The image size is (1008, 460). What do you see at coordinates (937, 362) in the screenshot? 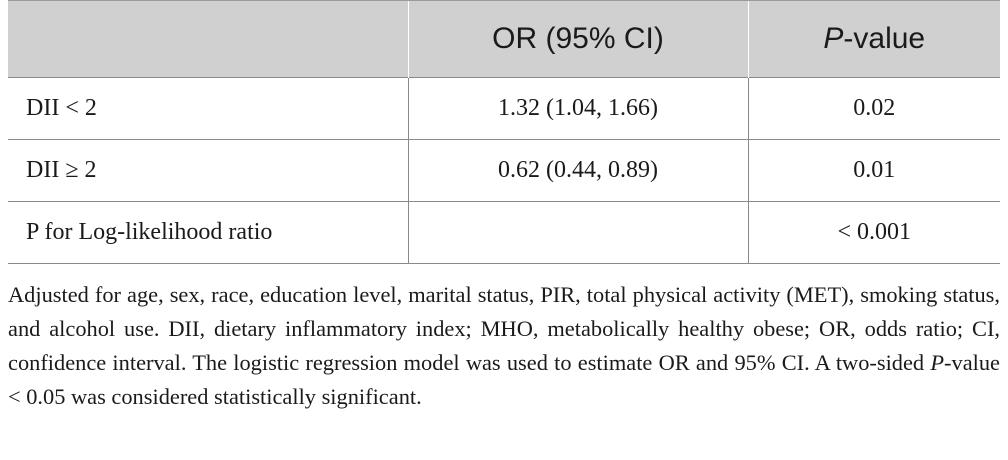
I see `footnote-p-italic: P` at bounding box center [937, 362].